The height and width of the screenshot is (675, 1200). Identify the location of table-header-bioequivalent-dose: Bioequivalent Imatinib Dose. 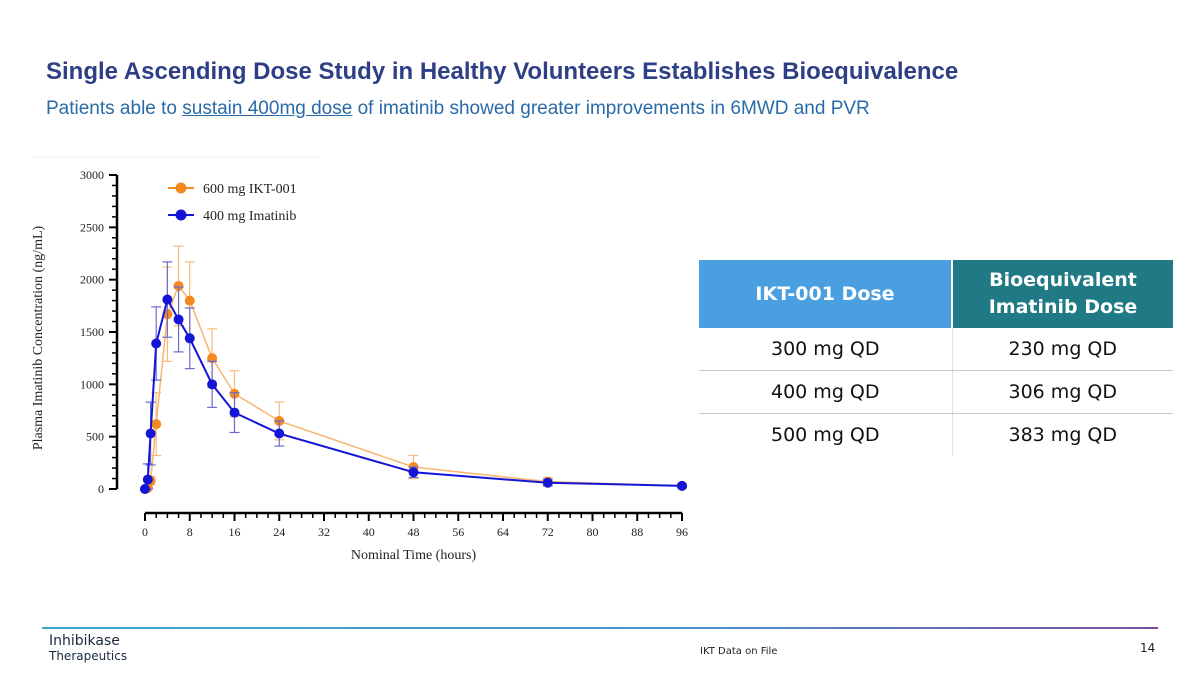
(1062, 294).